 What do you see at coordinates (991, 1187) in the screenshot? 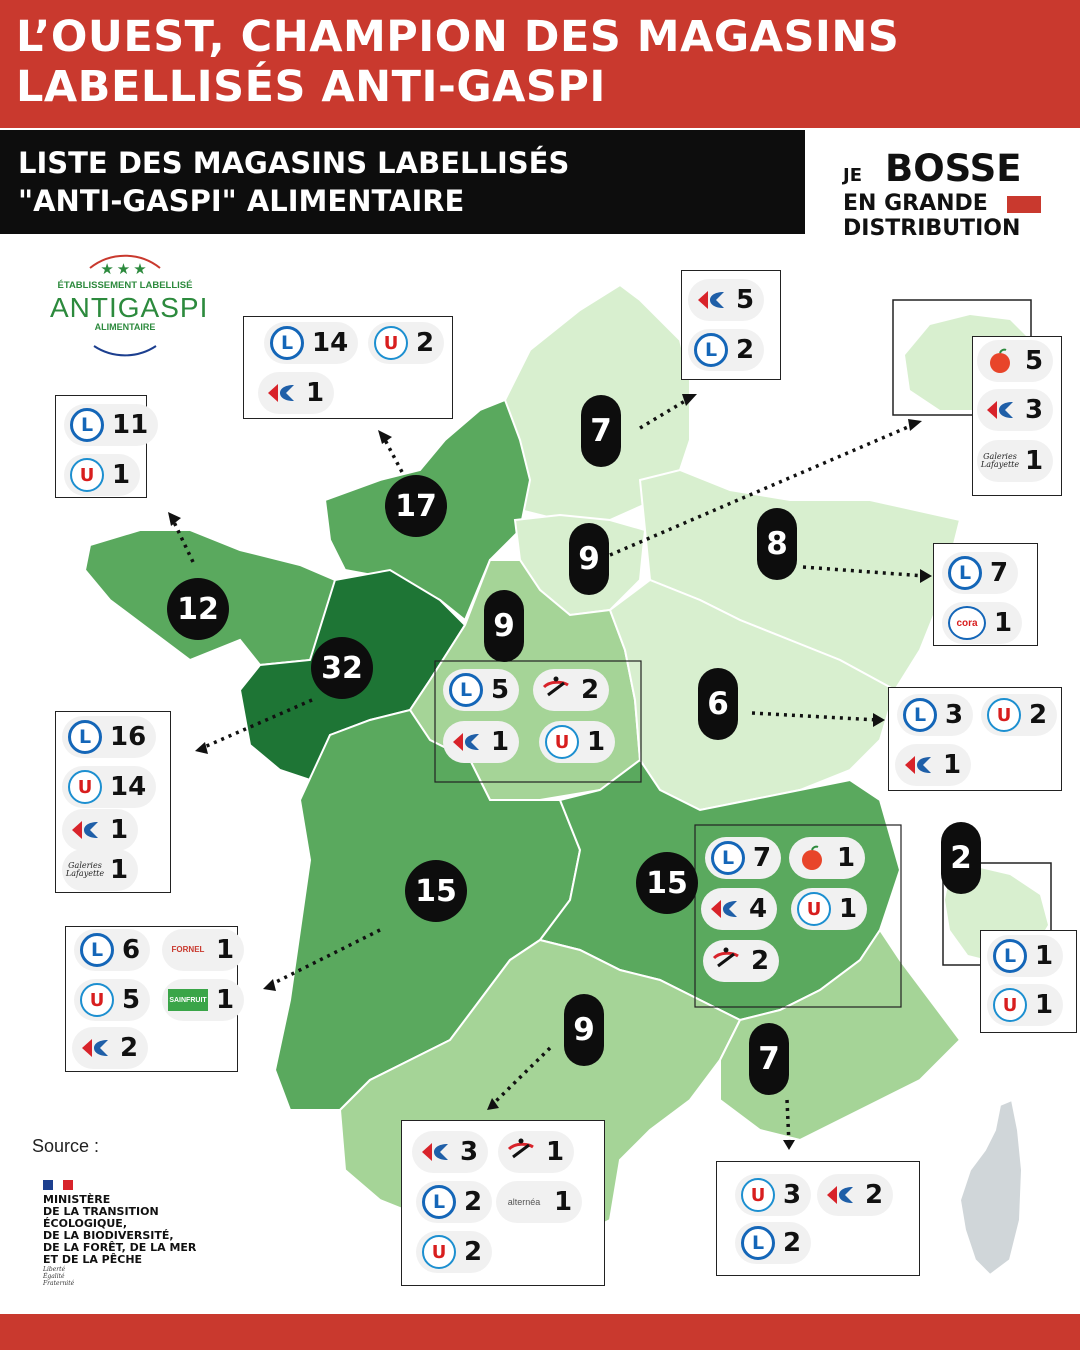
I see `region-corse` at bounding box center [991, 1187].